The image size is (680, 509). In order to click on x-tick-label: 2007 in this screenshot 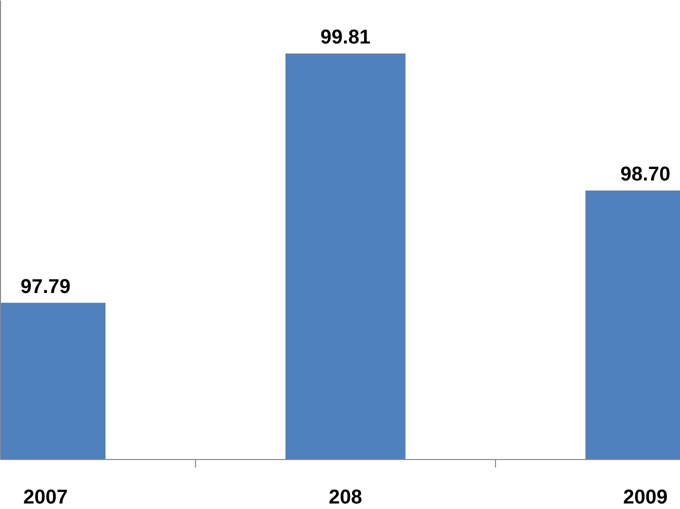, I will do `click(45, 497)`.